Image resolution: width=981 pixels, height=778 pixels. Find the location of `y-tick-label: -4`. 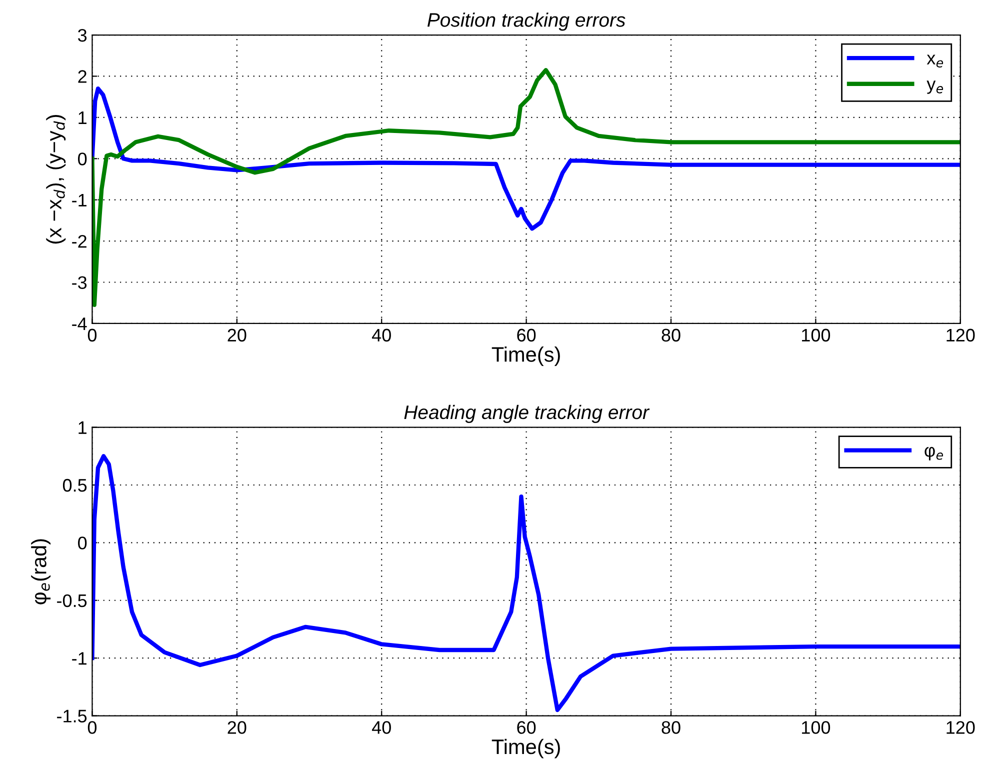

y-tick-label: -4 is located at coordinates (79, 324).